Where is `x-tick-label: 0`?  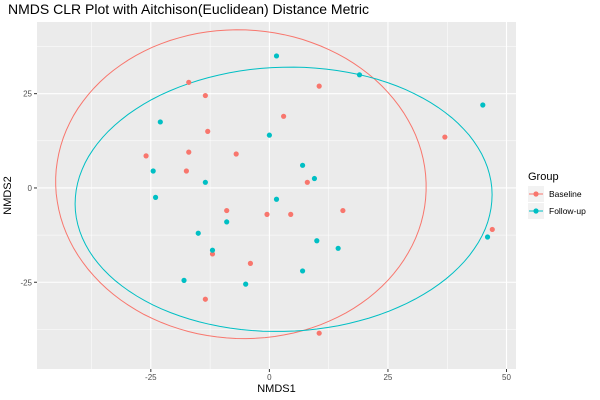 x-tick-label: 0 is located at coordinates (269, 377).